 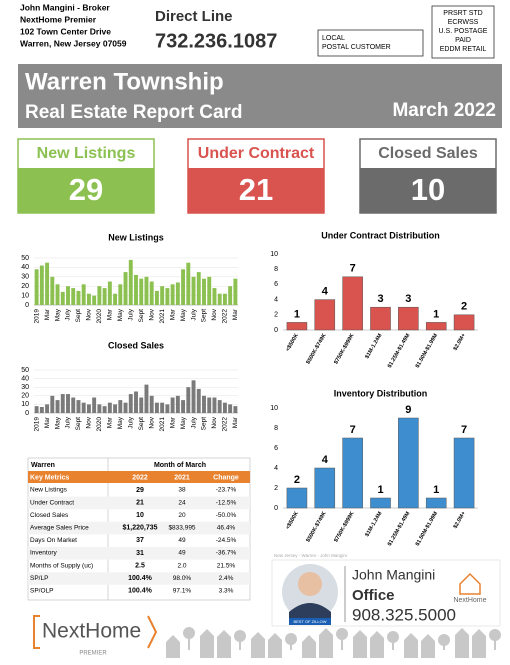 I want to click on y-tick-label: 40, so click(x=25, y=378).